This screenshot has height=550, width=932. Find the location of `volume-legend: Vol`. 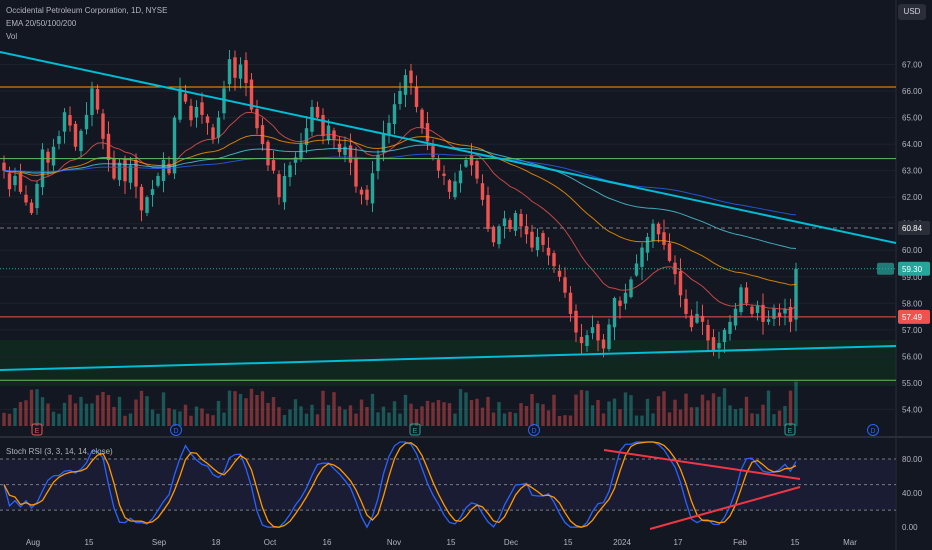

volume-legend: Vol is located at coordinates (12, 36).